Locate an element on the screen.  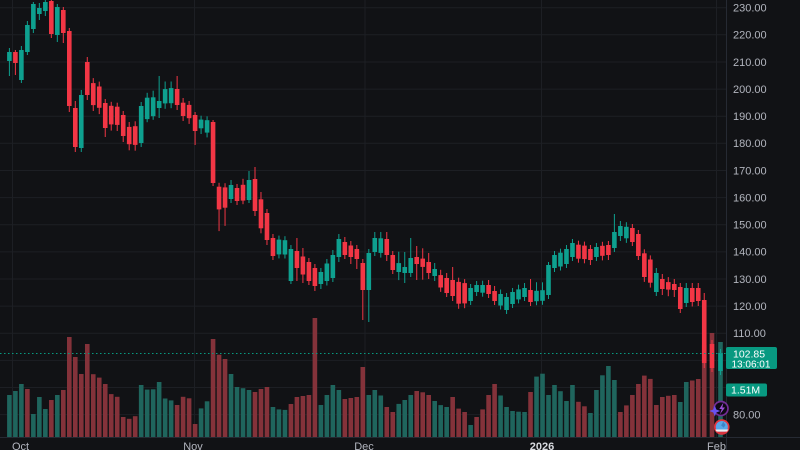
svg-text: 170.00 is located at coordinates (750, 171).